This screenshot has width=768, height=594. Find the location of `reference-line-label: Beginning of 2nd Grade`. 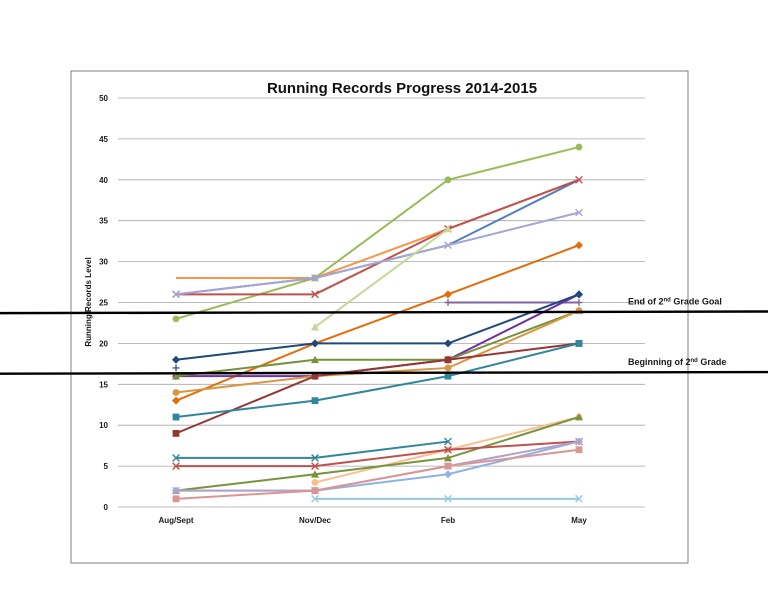

reference-line-label: Beginning of 2nd Grade is located at coordinates (677, 362).